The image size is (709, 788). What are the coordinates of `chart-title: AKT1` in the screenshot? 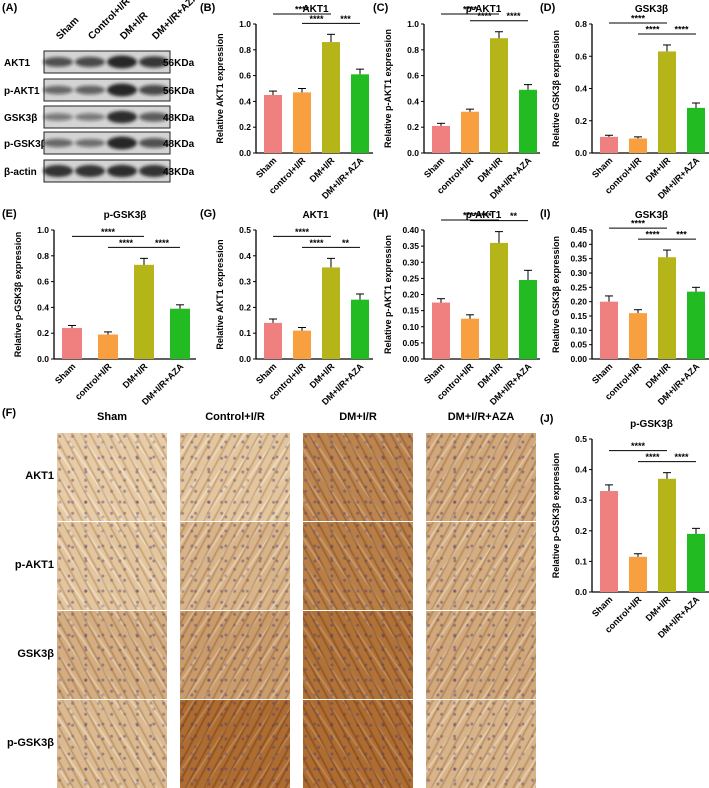 It's located at (315, 9).